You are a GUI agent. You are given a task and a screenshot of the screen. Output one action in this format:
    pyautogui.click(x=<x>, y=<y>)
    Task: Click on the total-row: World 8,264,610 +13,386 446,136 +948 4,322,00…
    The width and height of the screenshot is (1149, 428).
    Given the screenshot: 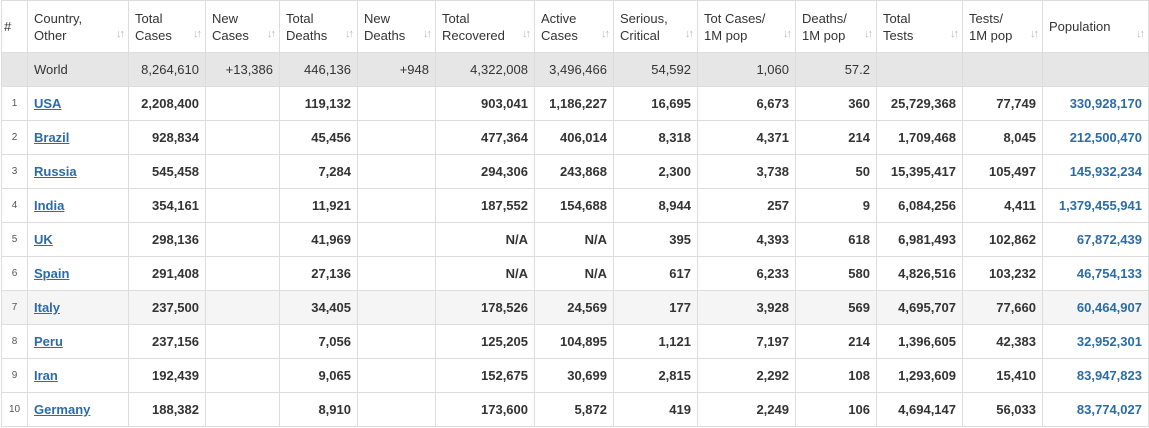 What is the action you would take?
    pyautogui.click(x=575, y=69)
    